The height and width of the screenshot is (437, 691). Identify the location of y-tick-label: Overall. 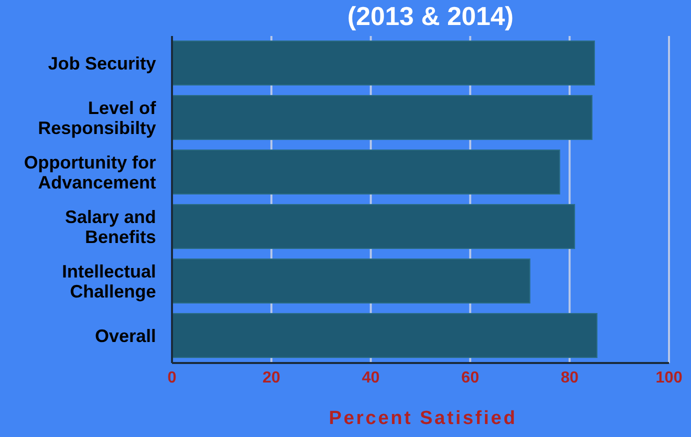
(125, 336).